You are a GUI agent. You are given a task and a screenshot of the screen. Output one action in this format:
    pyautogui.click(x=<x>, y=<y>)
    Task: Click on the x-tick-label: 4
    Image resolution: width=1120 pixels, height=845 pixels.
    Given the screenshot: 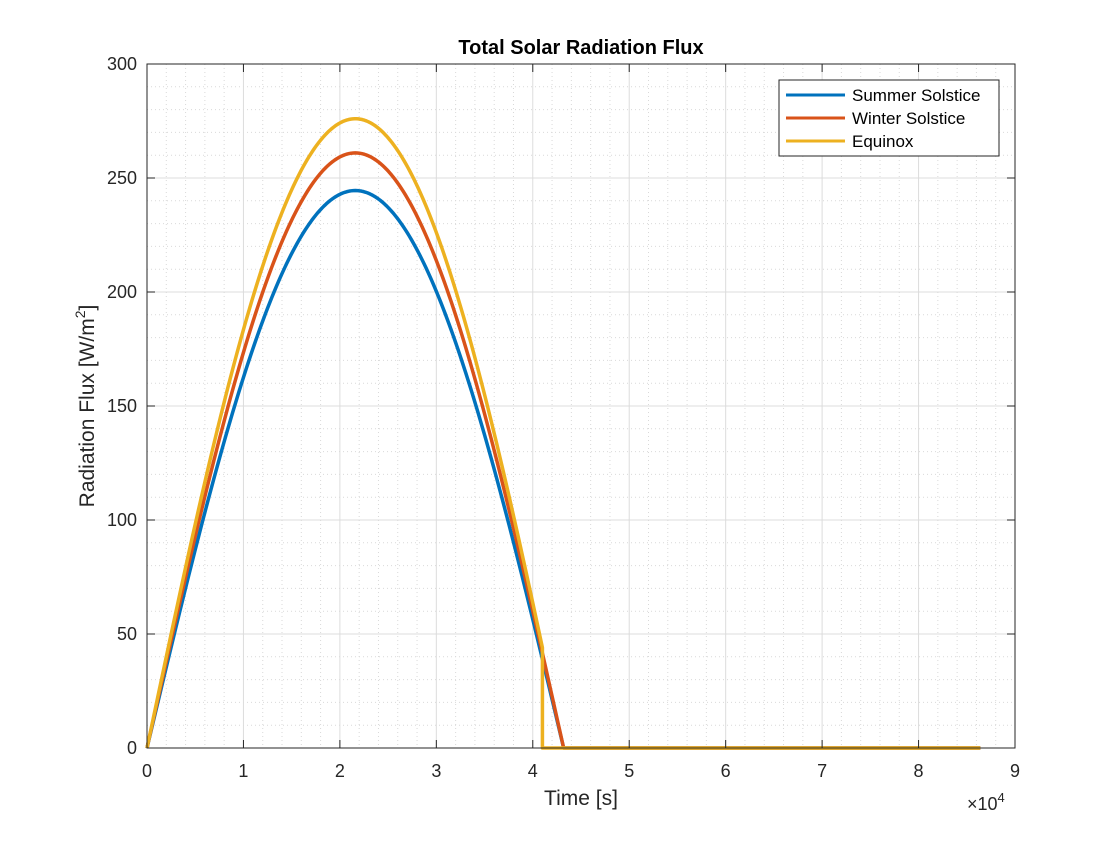 What is the action you would take?
    pyautogui.click(x=533, y=771)
    